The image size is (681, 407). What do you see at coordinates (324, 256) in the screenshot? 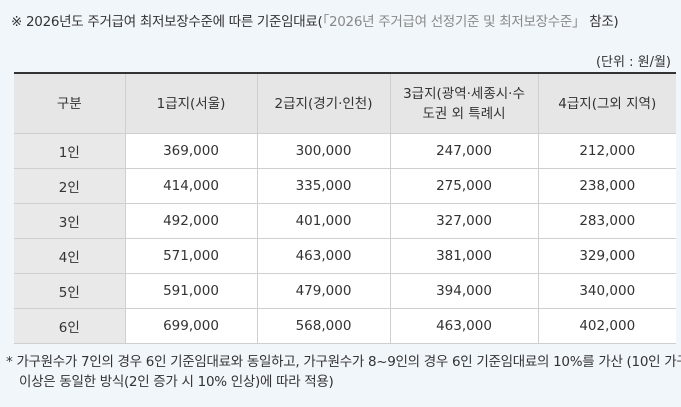
I see `cell-tier2: 463,000` at bounding box center [324, 256].